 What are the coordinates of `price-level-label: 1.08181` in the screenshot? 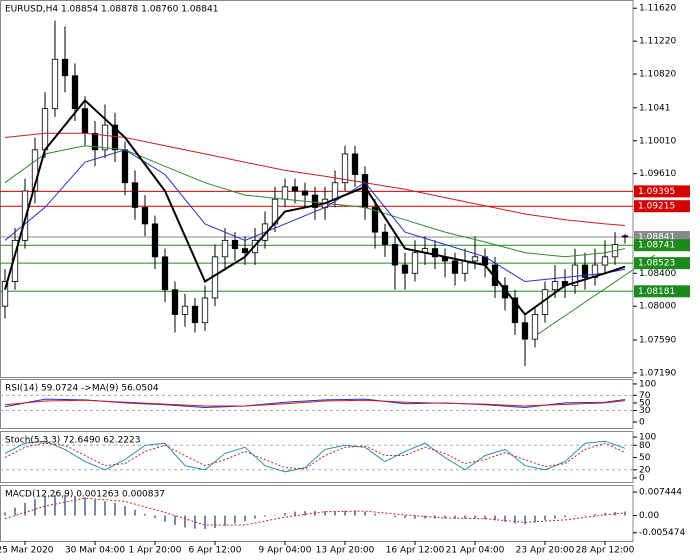 It's located at (656, 292).